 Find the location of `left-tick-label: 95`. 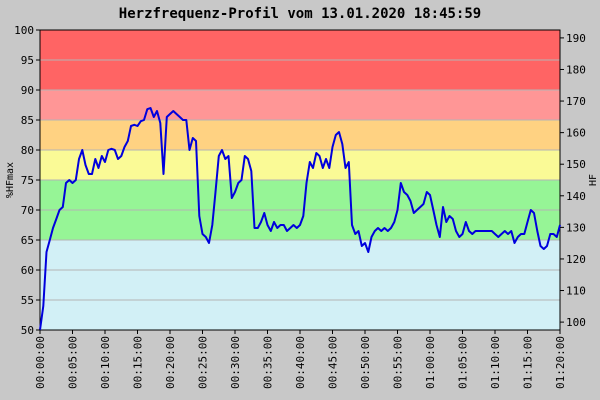

left-tick-label: 95 is located at coordinates (27, 60).